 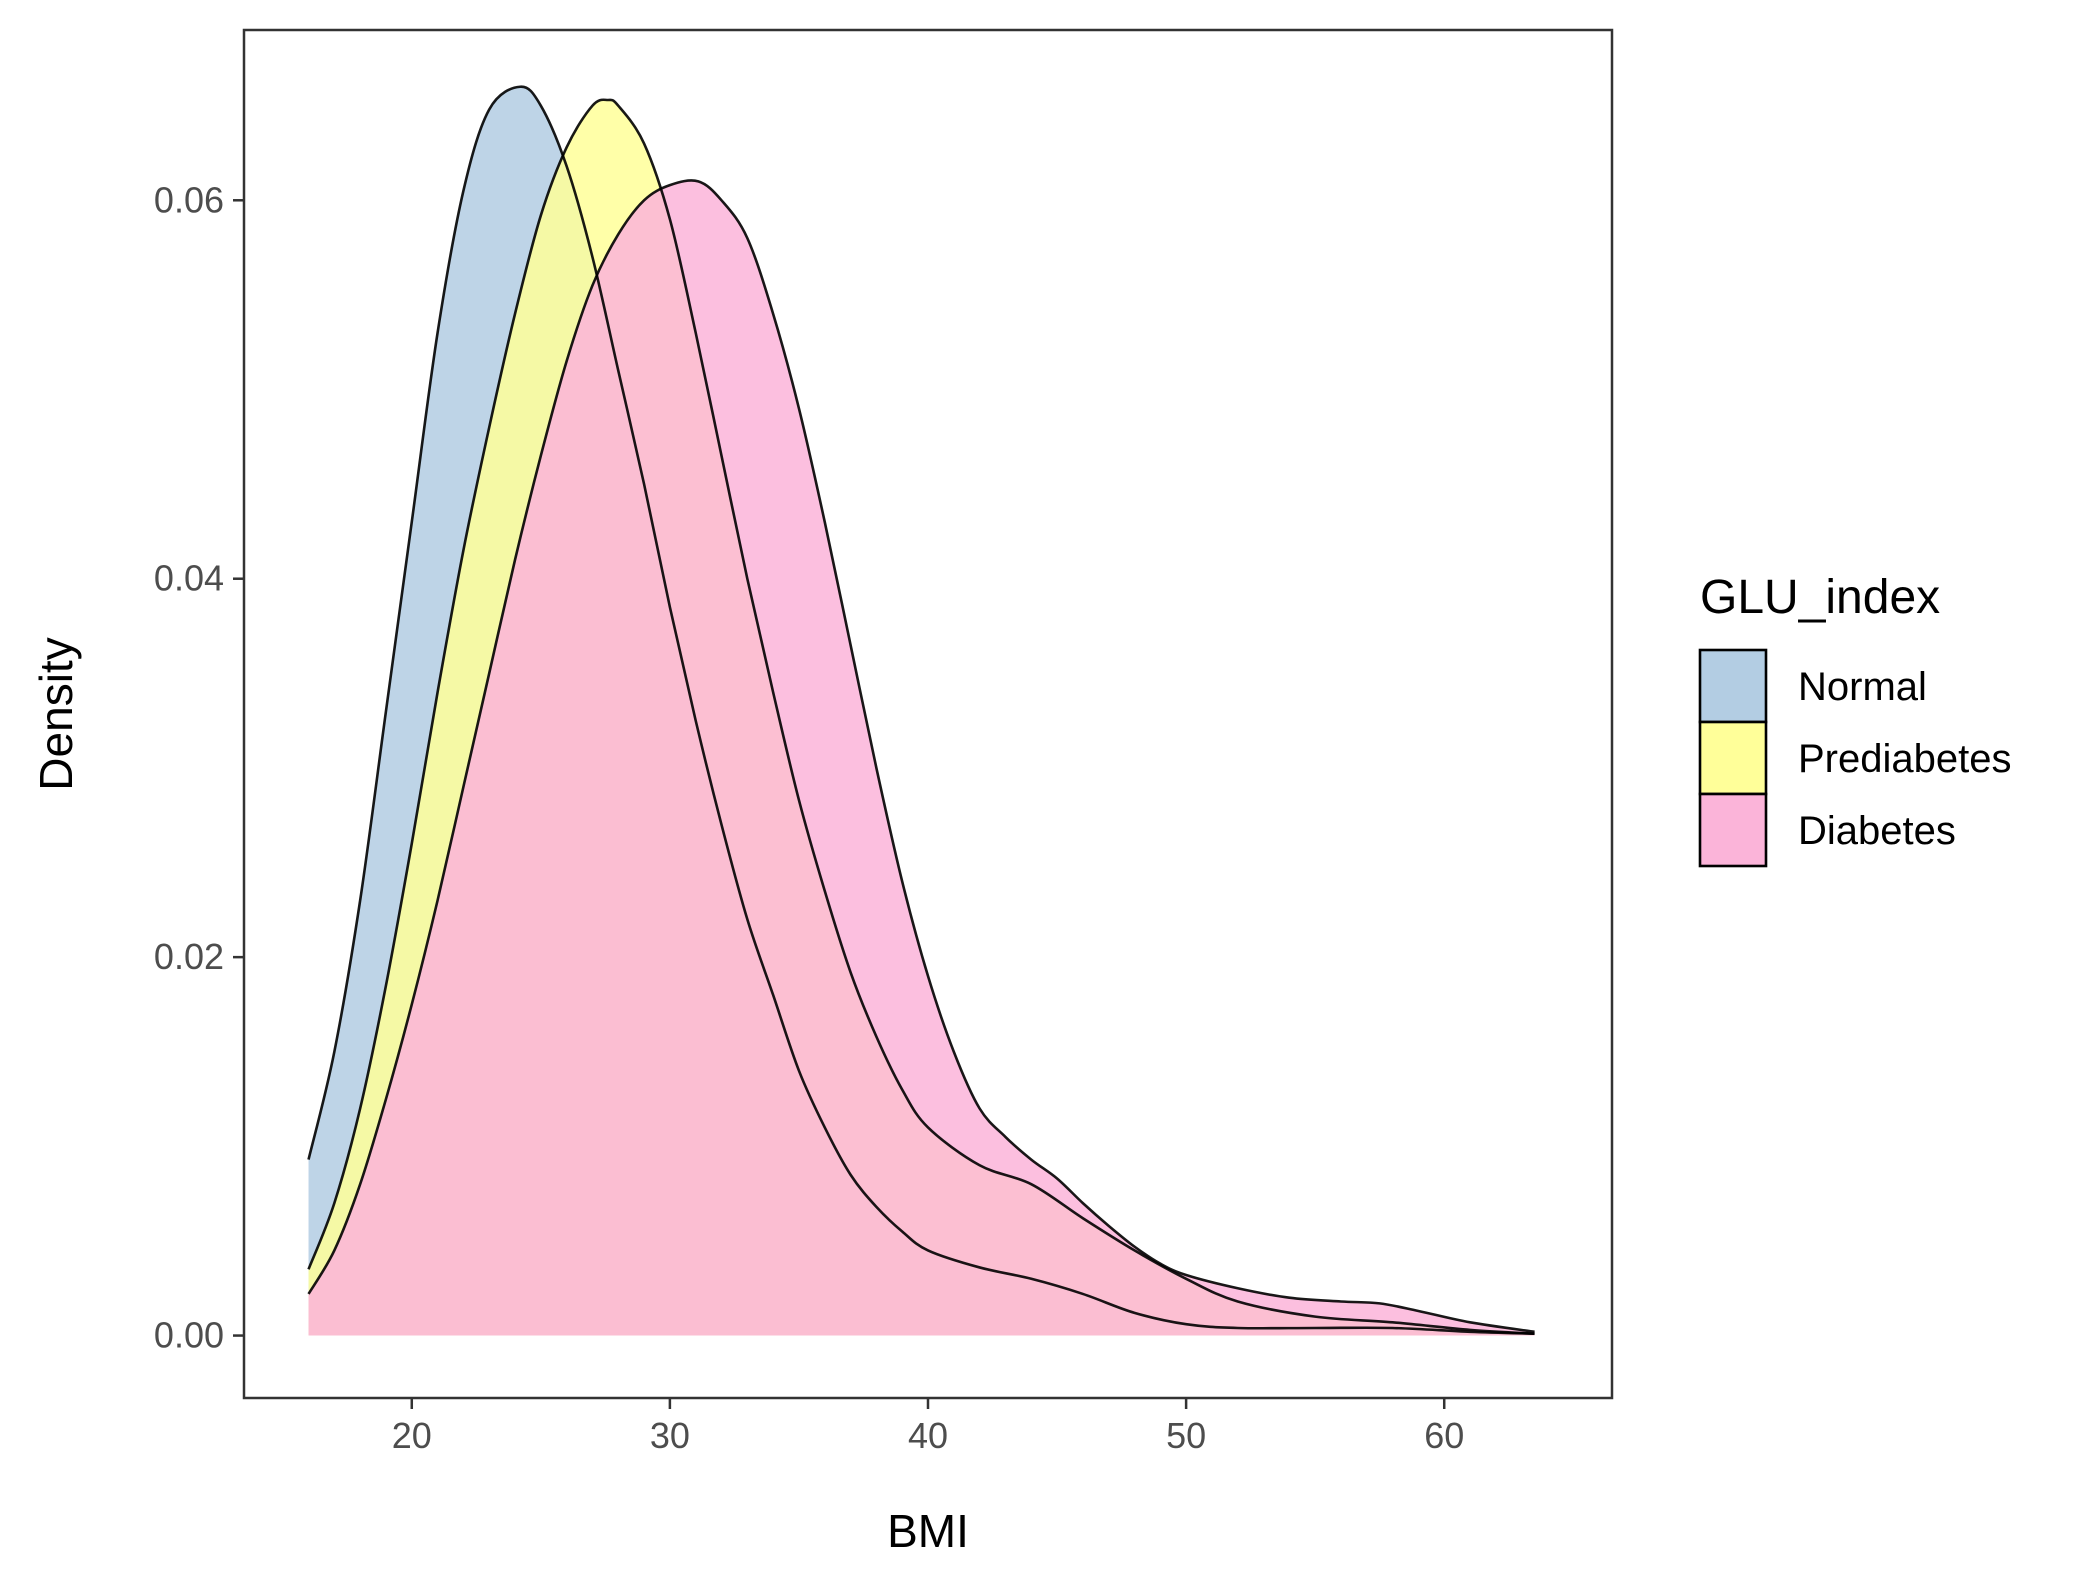 What do you see at coordinates (189, 199) in the screenshot?
I see `y-tick-label: 0.06` at bounding box center [189, 199].